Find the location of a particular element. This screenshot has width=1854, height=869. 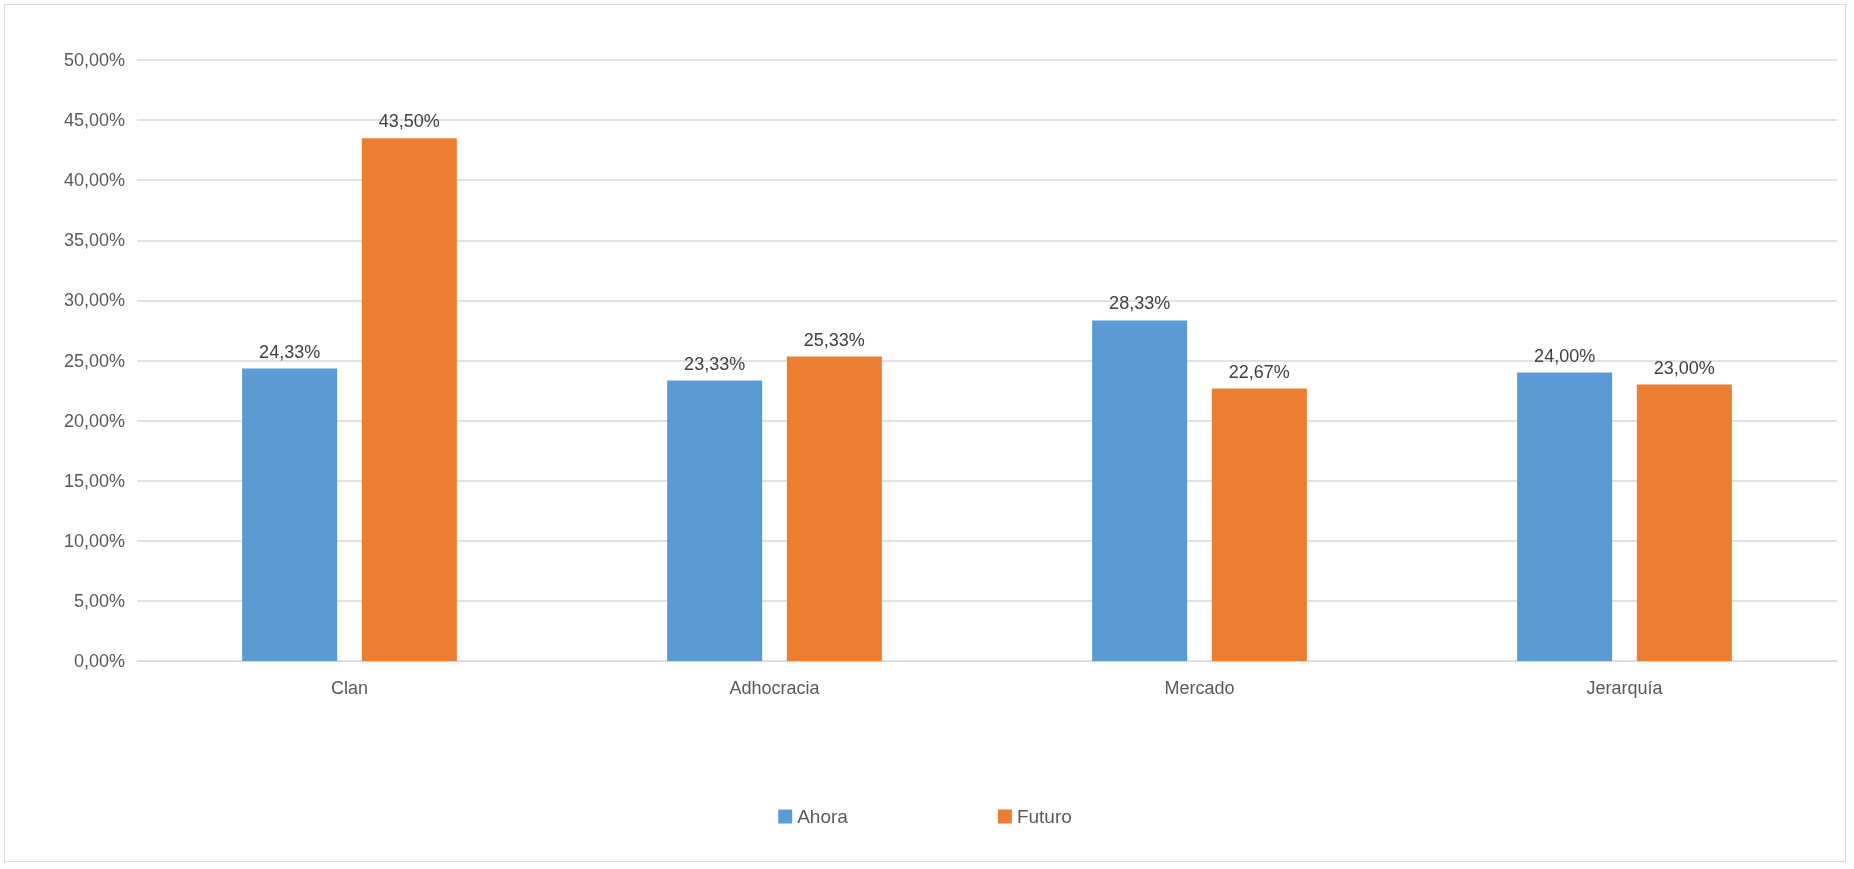

data-label: 24,33% is located at coordinates (290, 351).